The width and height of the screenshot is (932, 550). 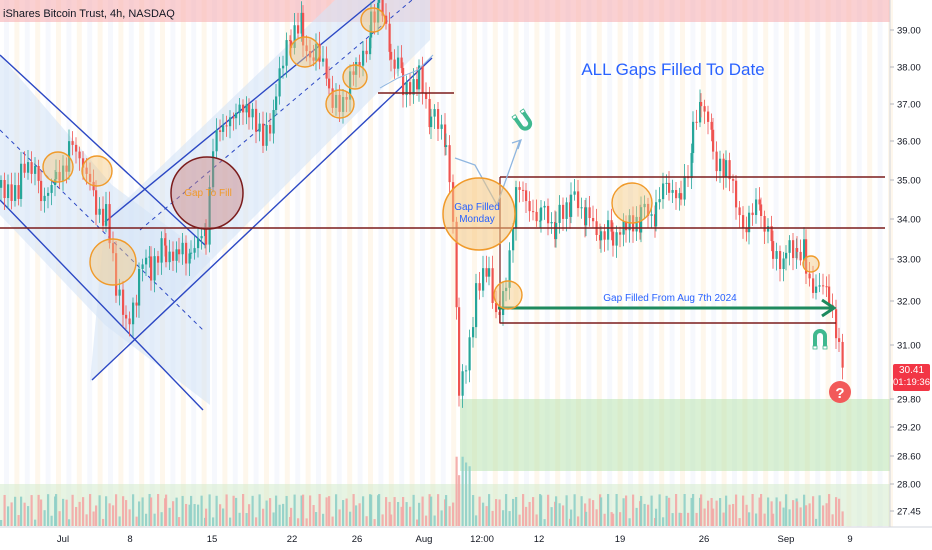 What do you see at coordinates (672, 69) in the screenshot?
I see `main-heading: ALL Gaps Filled To Date` at bounding box center [672, 69].